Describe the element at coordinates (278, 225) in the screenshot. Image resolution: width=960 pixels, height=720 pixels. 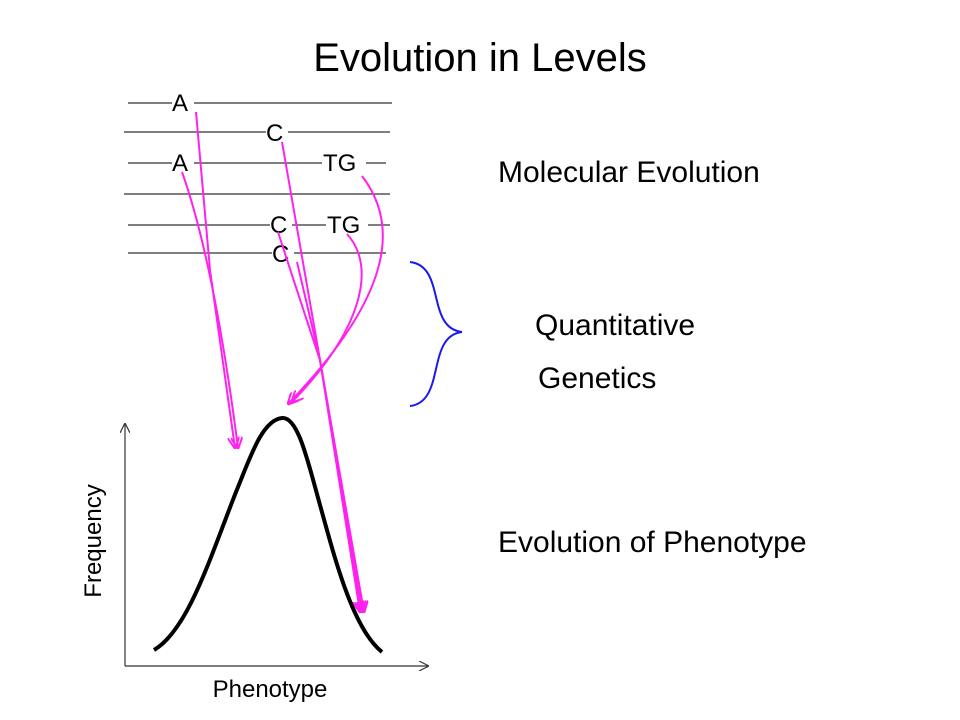
I see `locus-label-c2: C` at that location.